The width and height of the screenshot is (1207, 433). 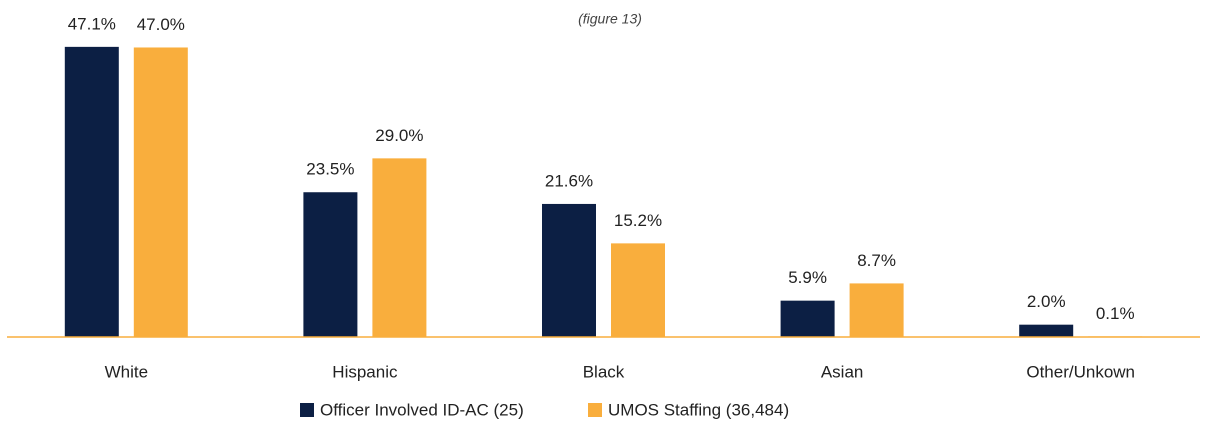 What do you see at coordinates (1080, 371) in the screenshot?
I see `x-tick-label: Other/Unkown` at bounding box center [1080, 371].